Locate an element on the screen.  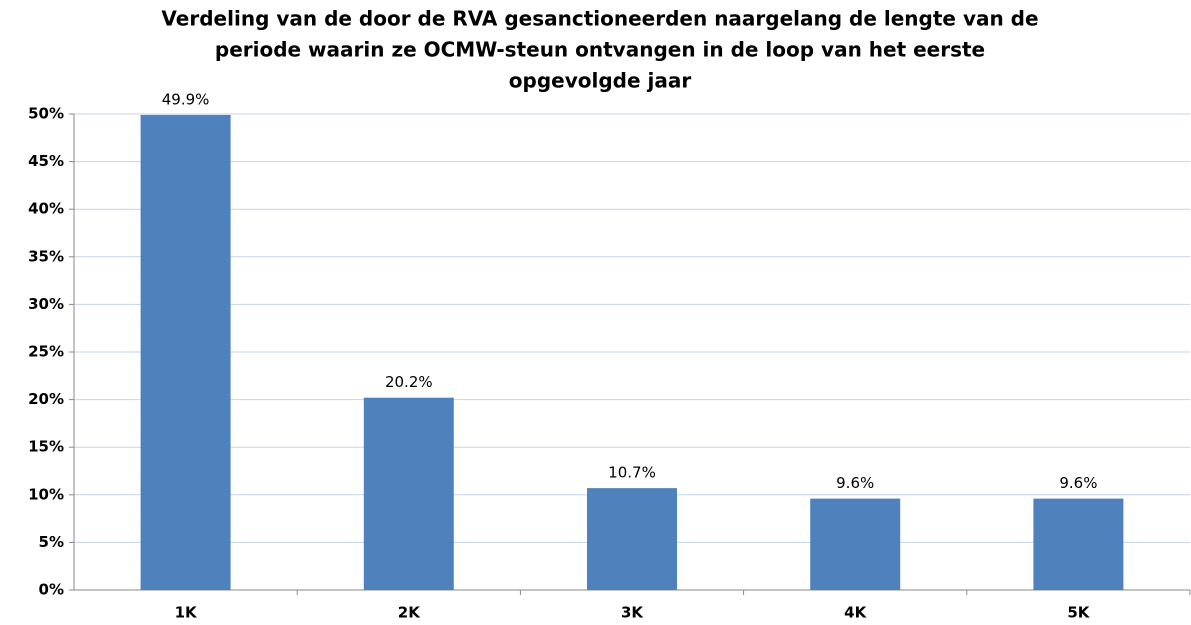
y-tick-label: 0% is located at coordinates (51, 590).